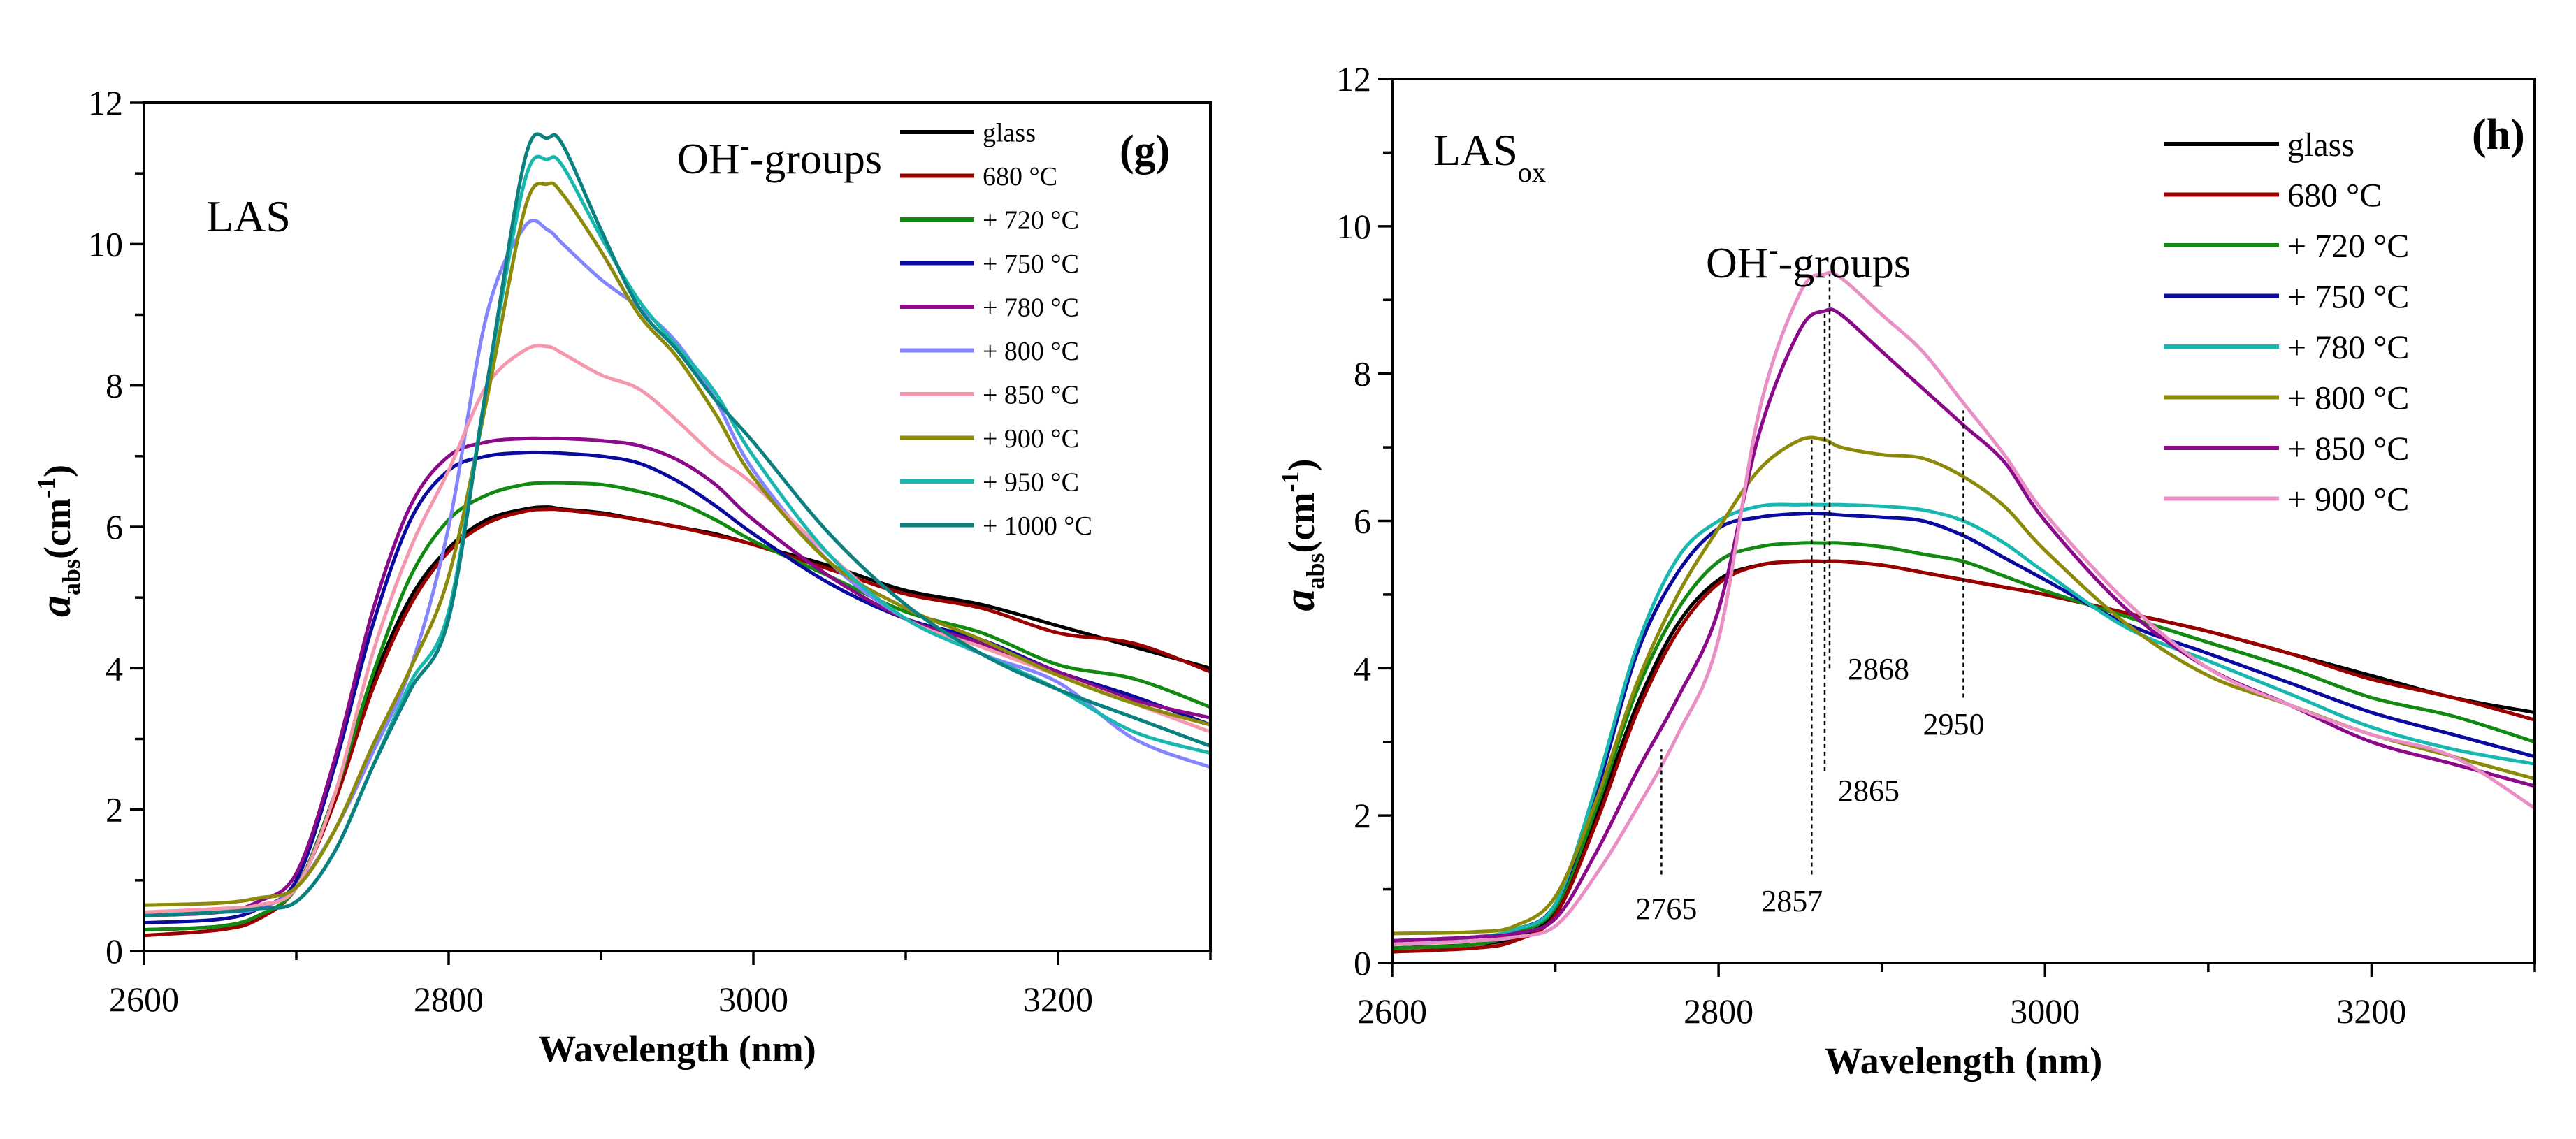 The image size is (2576, 1139). What do you see at coordinates (1145, 151) in the screenshot?
I see `panel-label: (g)` at bounding box center [1145, 151].